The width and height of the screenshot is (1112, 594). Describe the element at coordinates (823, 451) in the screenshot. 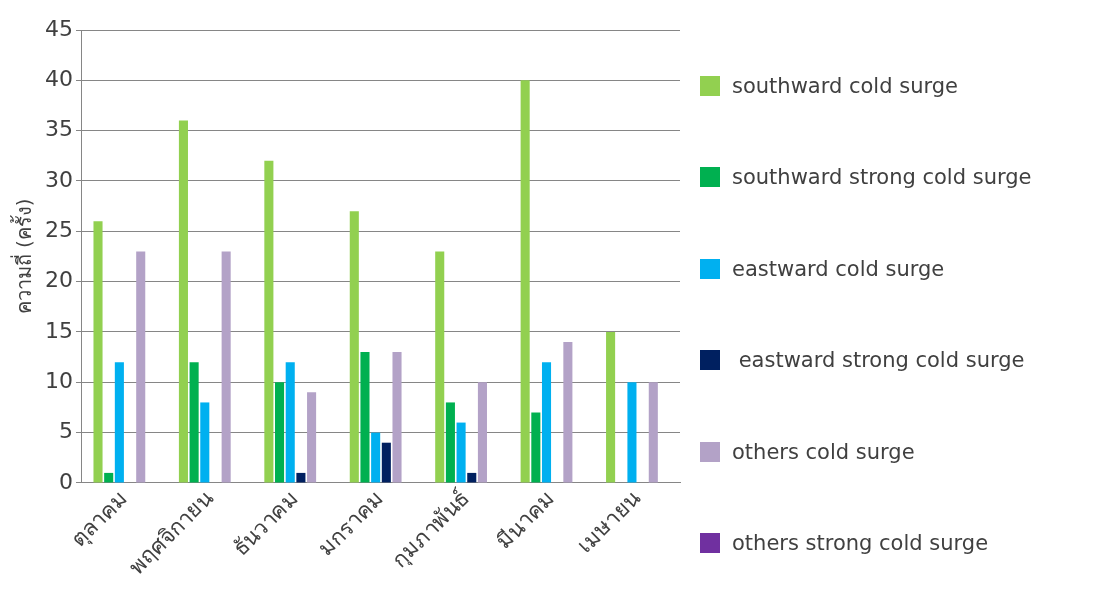

I see `legend-label: others cold surge` at that location.